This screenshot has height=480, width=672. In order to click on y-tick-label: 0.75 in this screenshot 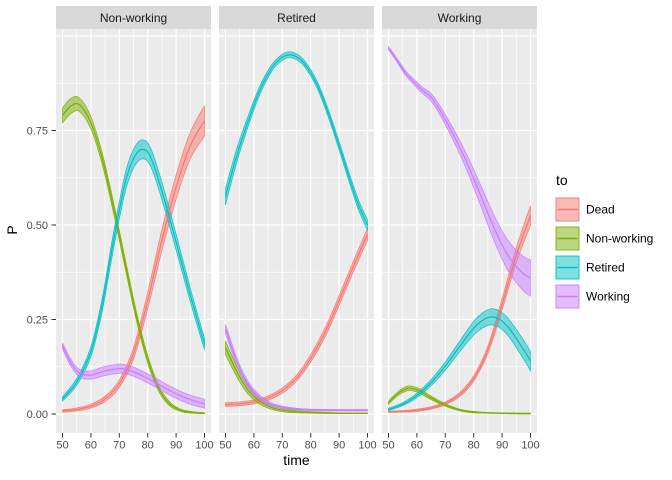, I will do `click(37, 132)`.